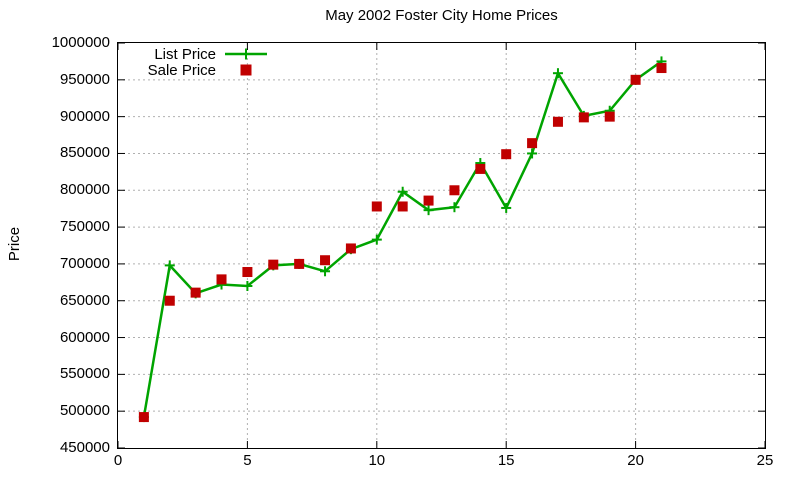 Image resolution: width=800 pixels, height=480 pixels. What do you see at coordinates (635, 460) in the screenshot?
I see `x-tick-label: 20` at bounding box center [635, 460].